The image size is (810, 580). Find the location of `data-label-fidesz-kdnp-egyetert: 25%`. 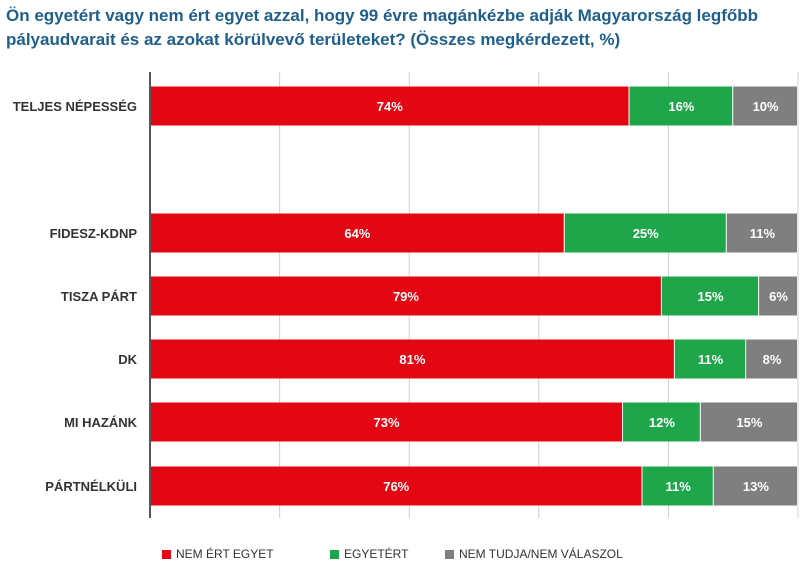

data-label-fidesz-kdnp-egyetert: 25% is located at coordinates (646, 233).